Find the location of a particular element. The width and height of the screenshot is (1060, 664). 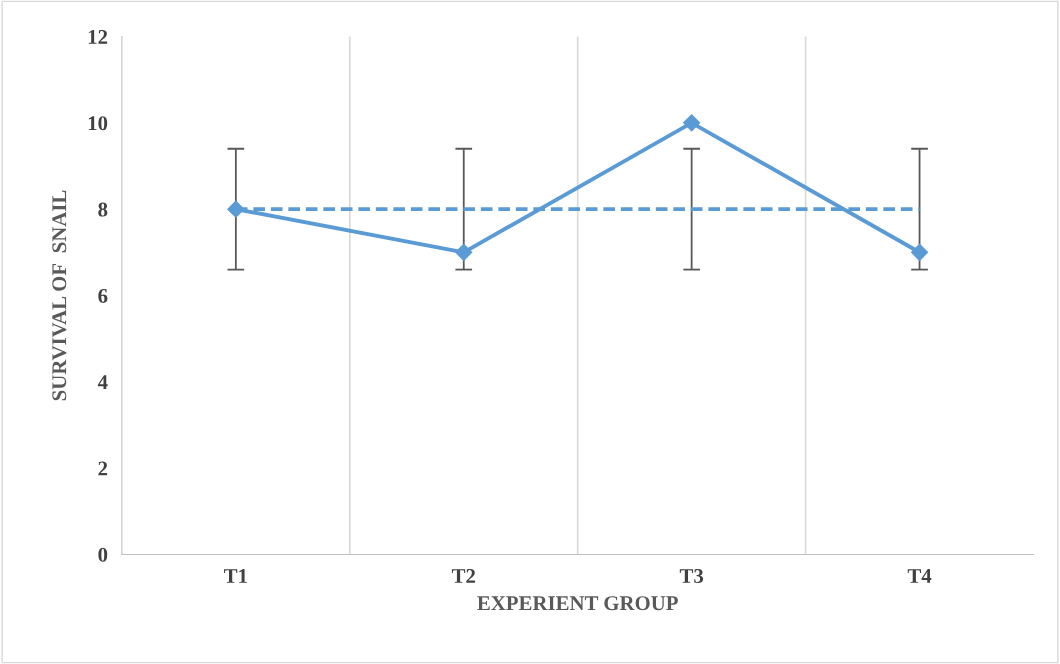

y-tick-label: 8 is located at coordinates (103, 209).